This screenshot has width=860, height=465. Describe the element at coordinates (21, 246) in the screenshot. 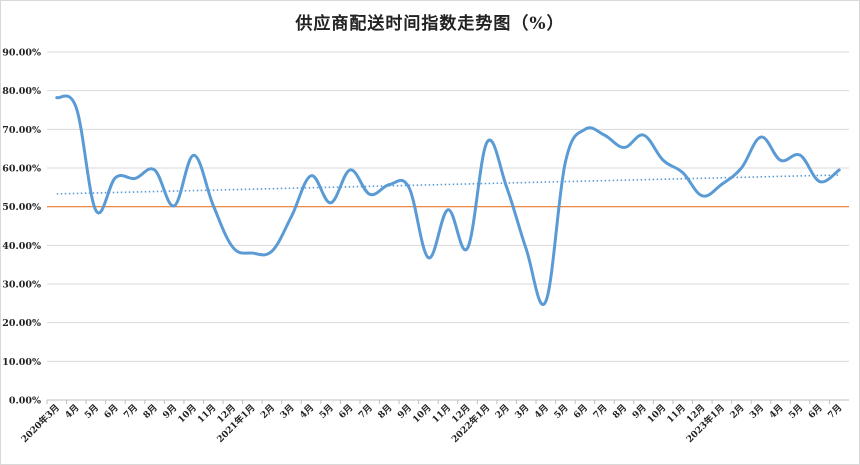

I see `y-tick-label: 40.00%` at that location.